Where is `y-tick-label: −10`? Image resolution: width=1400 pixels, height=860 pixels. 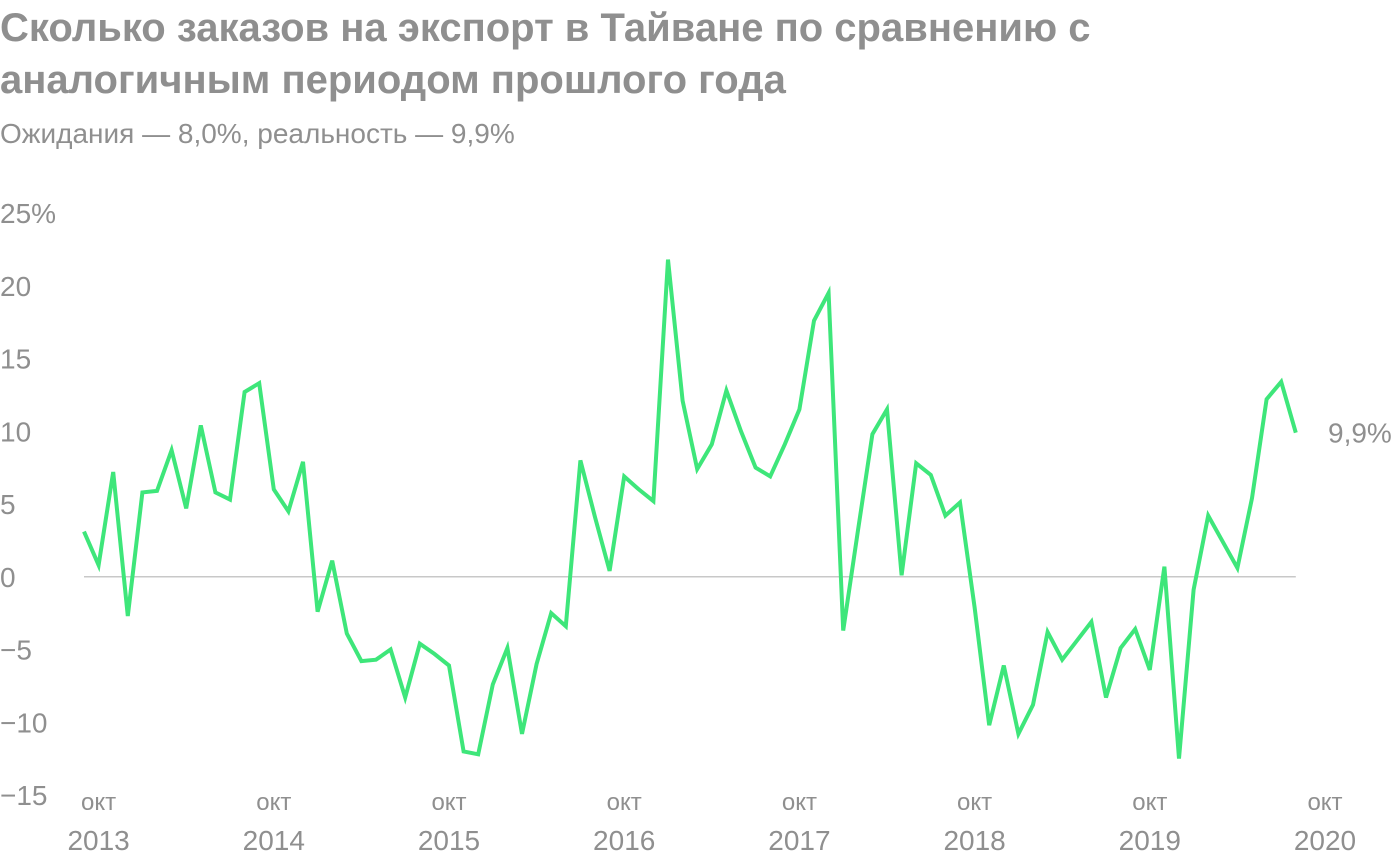 y-tick-label: −10 is located at coordinates (24, 722).